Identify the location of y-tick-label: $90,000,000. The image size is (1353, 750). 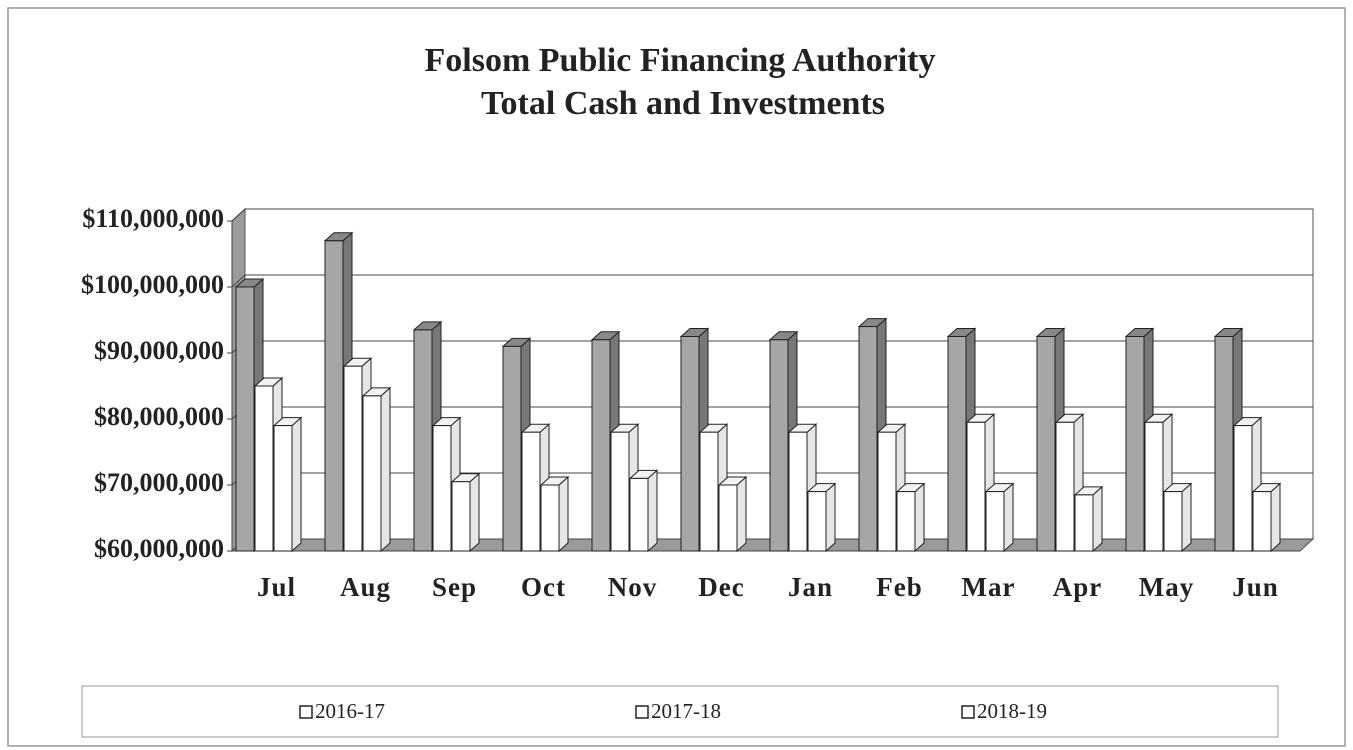
(159, 350).